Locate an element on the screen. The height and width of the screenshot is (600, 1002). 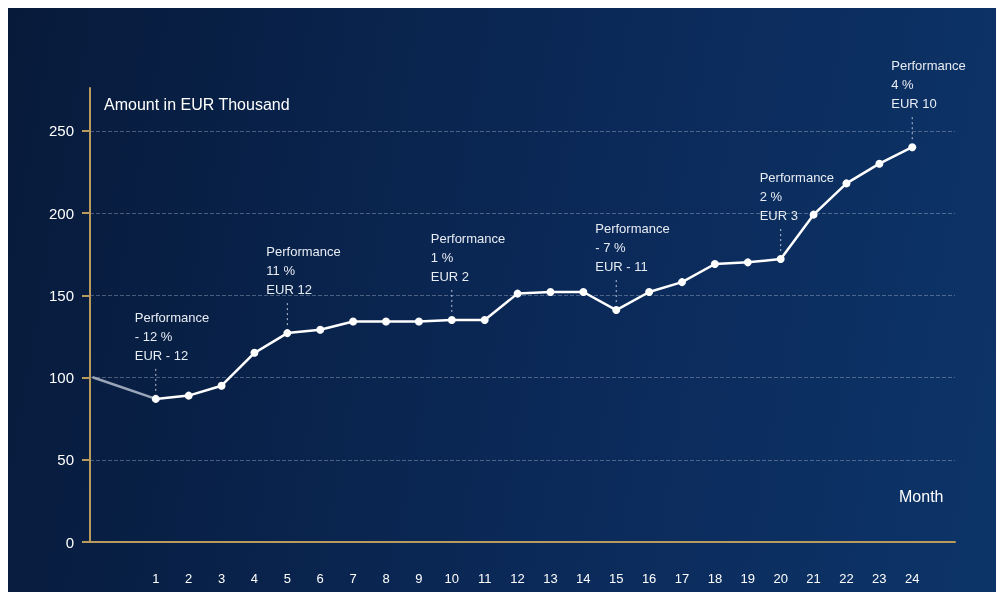
x-tick-label: 17 is located at coordinates (682, 578).